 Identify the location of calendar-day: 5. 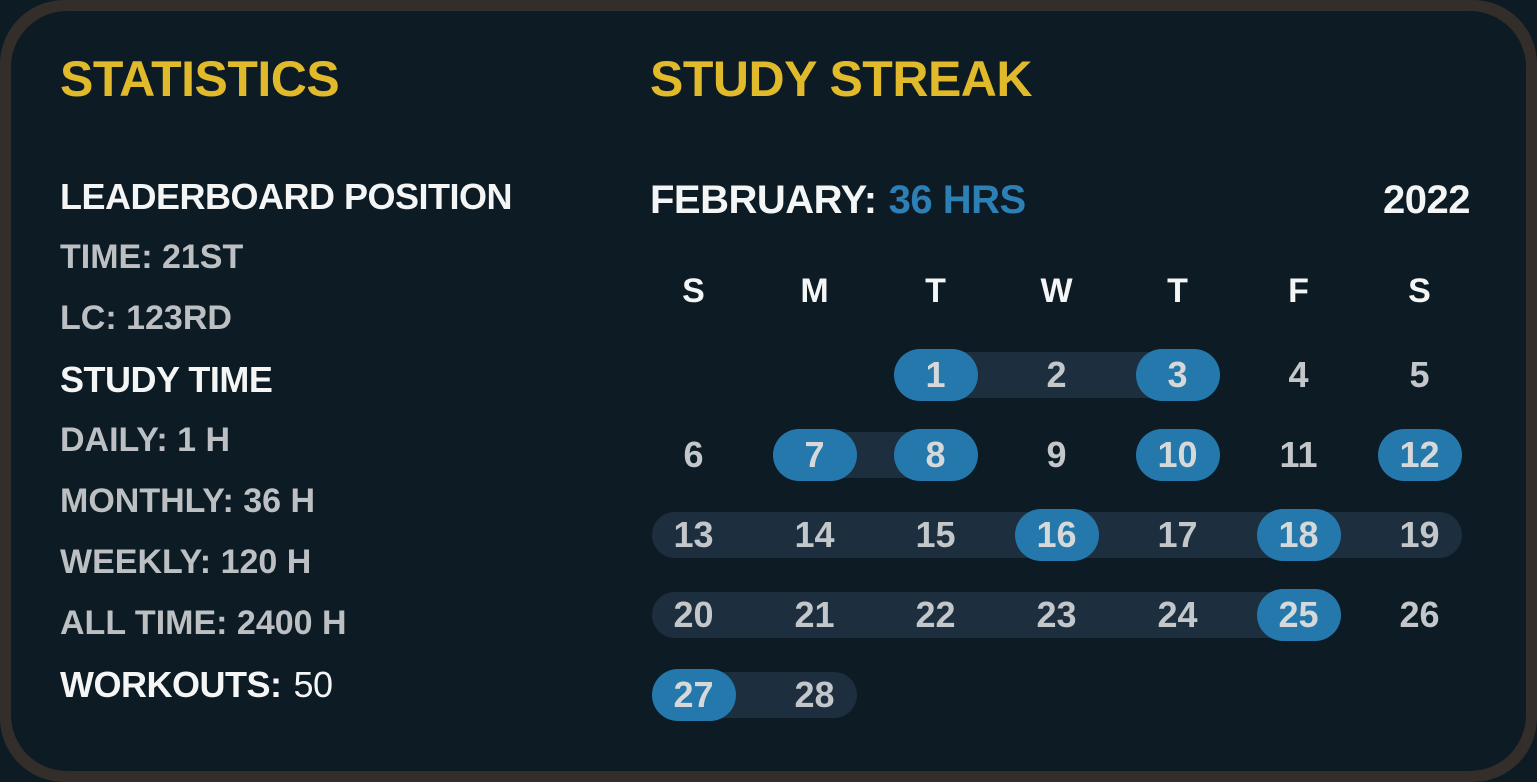
(1419, 374).